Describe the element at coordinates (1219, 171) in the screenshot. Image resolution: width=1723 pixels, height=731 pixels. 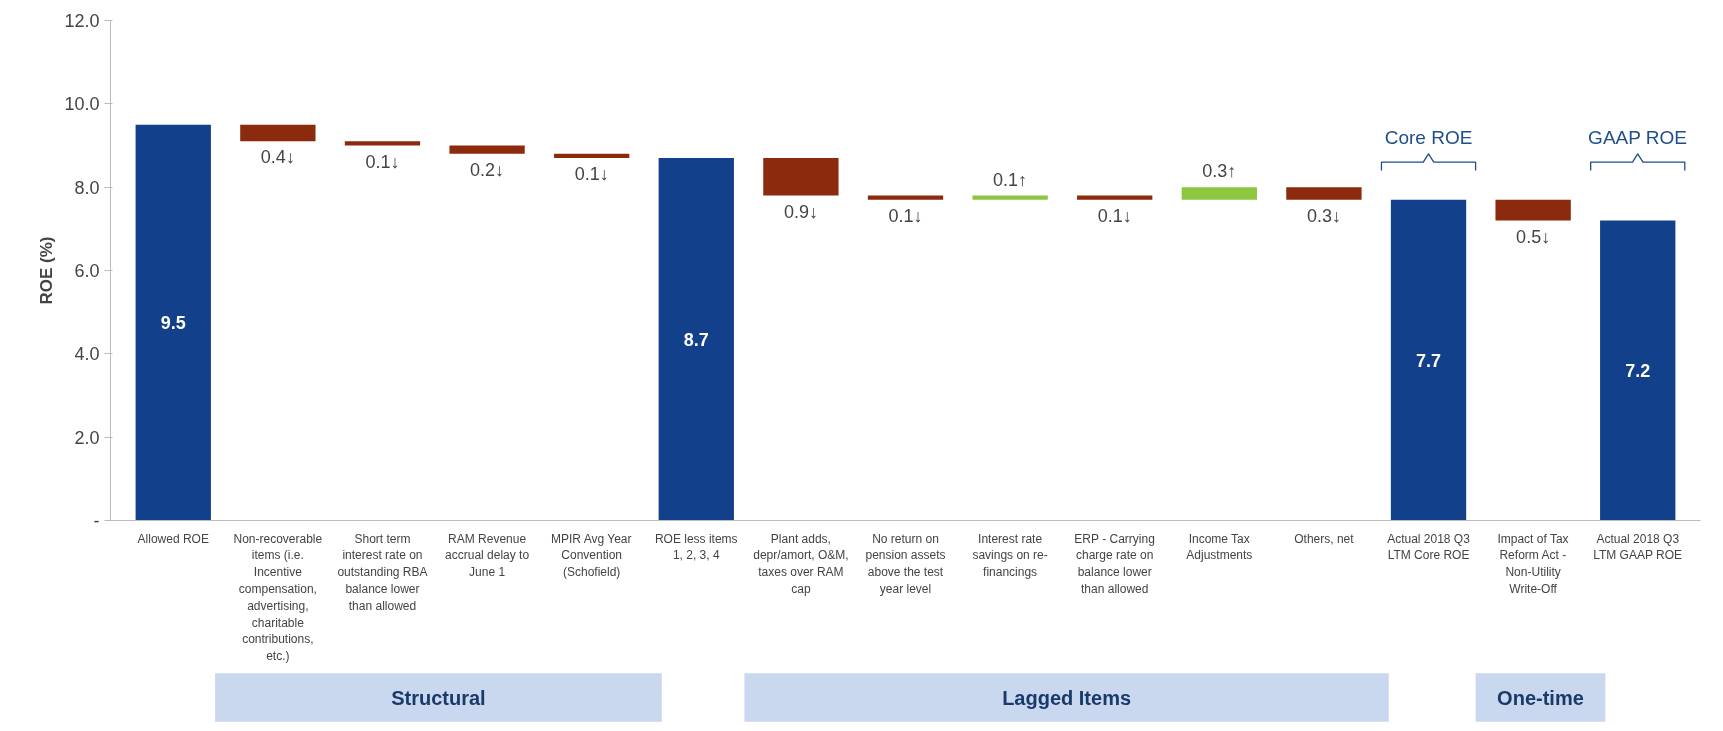
I see `data-label: 0.3↑` at that location.